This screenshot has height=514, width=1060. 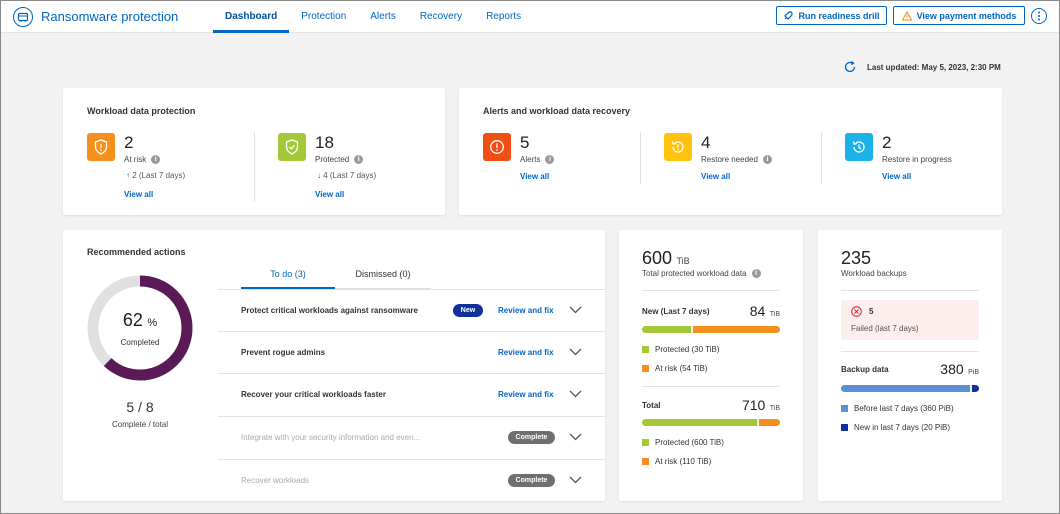 I want to click on donut-center: 62 %, so click(x=140, y=320).